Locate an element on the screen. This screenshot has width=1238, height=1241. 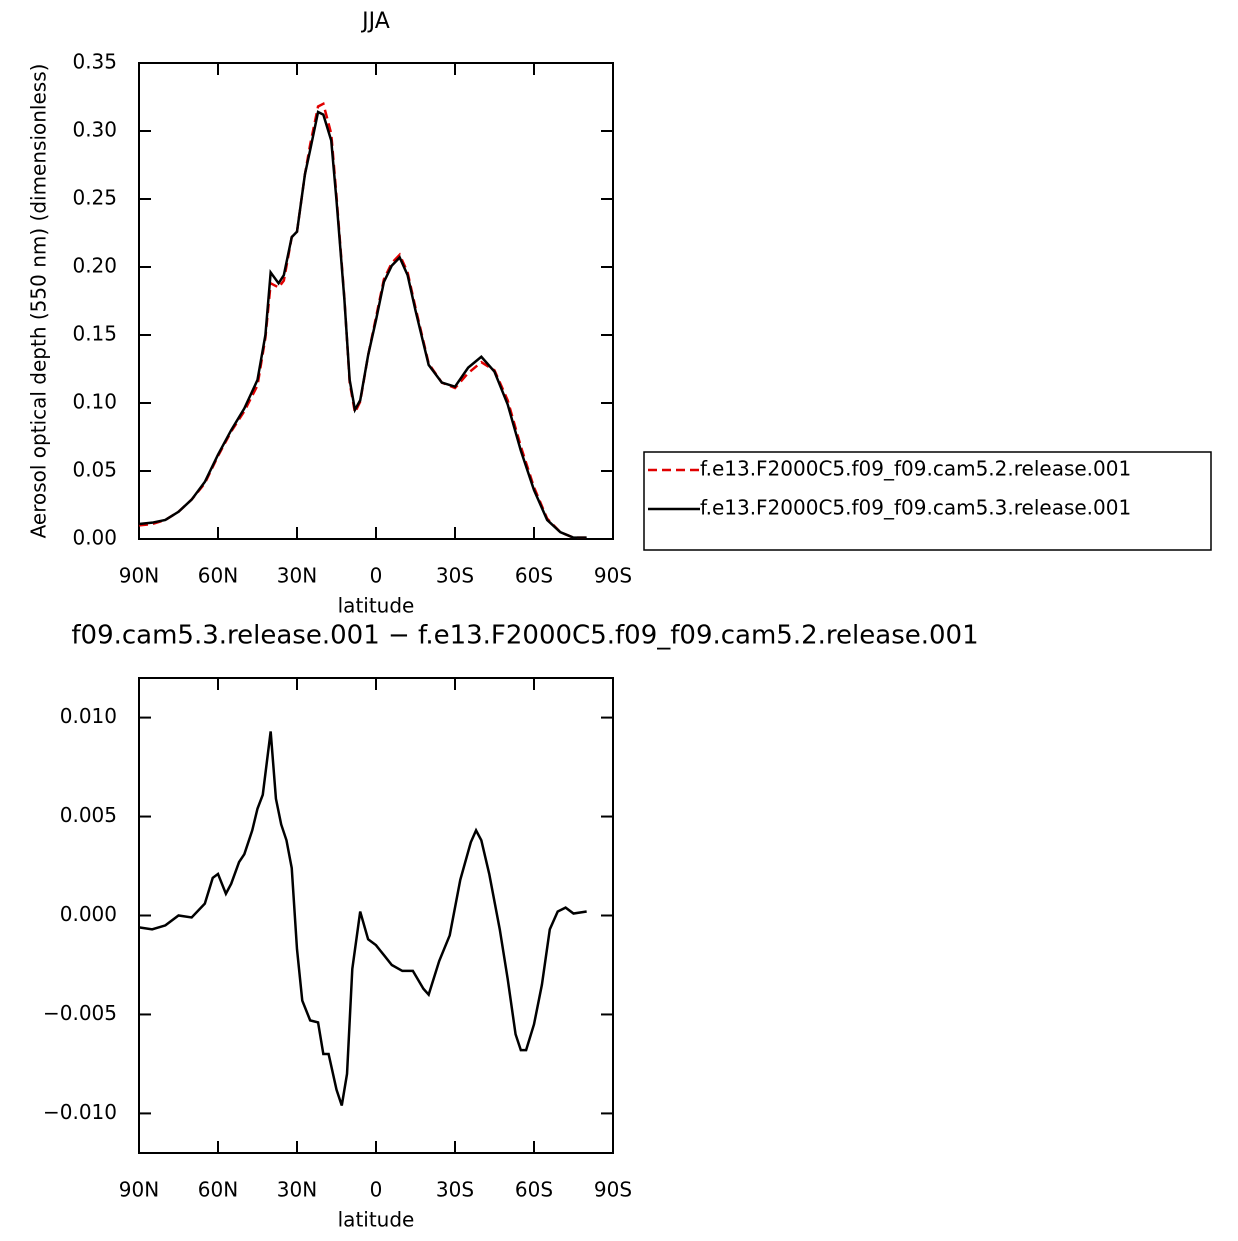
y-tick-label: 0.20 is located at coordinates (94, 266).